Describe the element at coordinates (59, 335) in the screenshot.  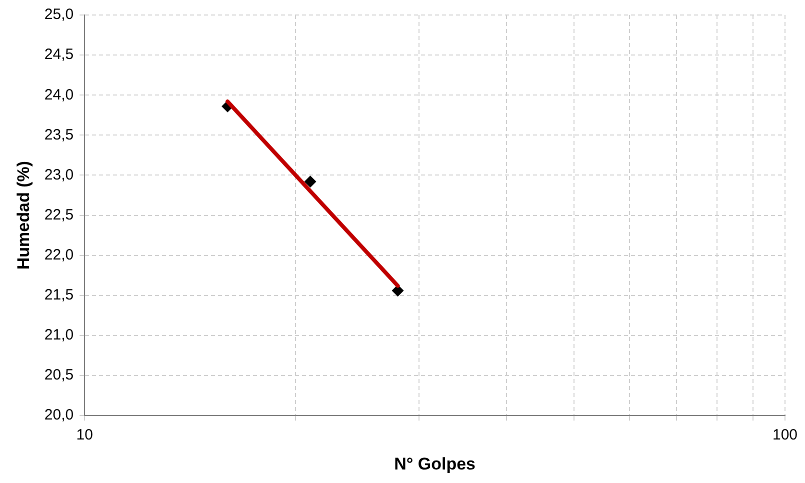
I see `y-tick-label: 21,0` at that location.